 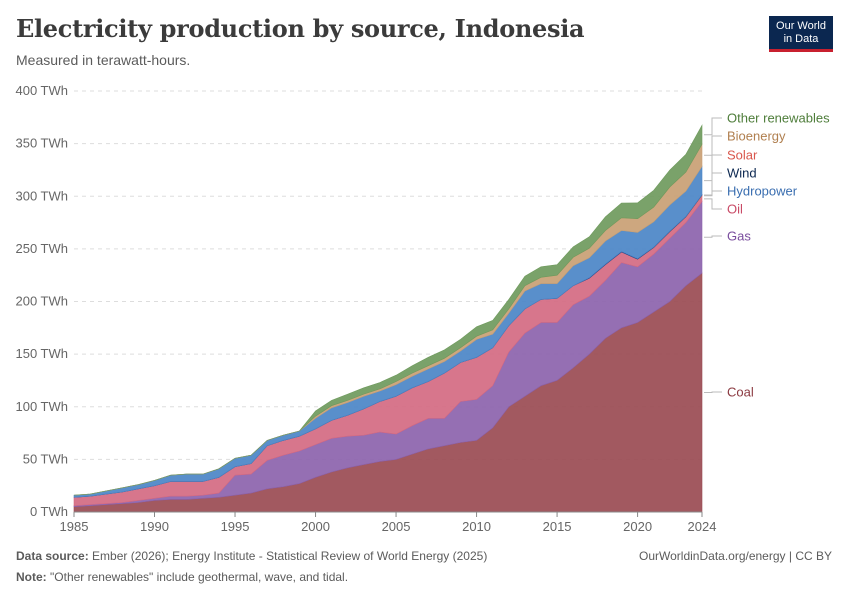 What do you see at coordinates (742, 155) in the screenshot?
I see `legend-label-solar: Solar` at bounding box center [742, 155].